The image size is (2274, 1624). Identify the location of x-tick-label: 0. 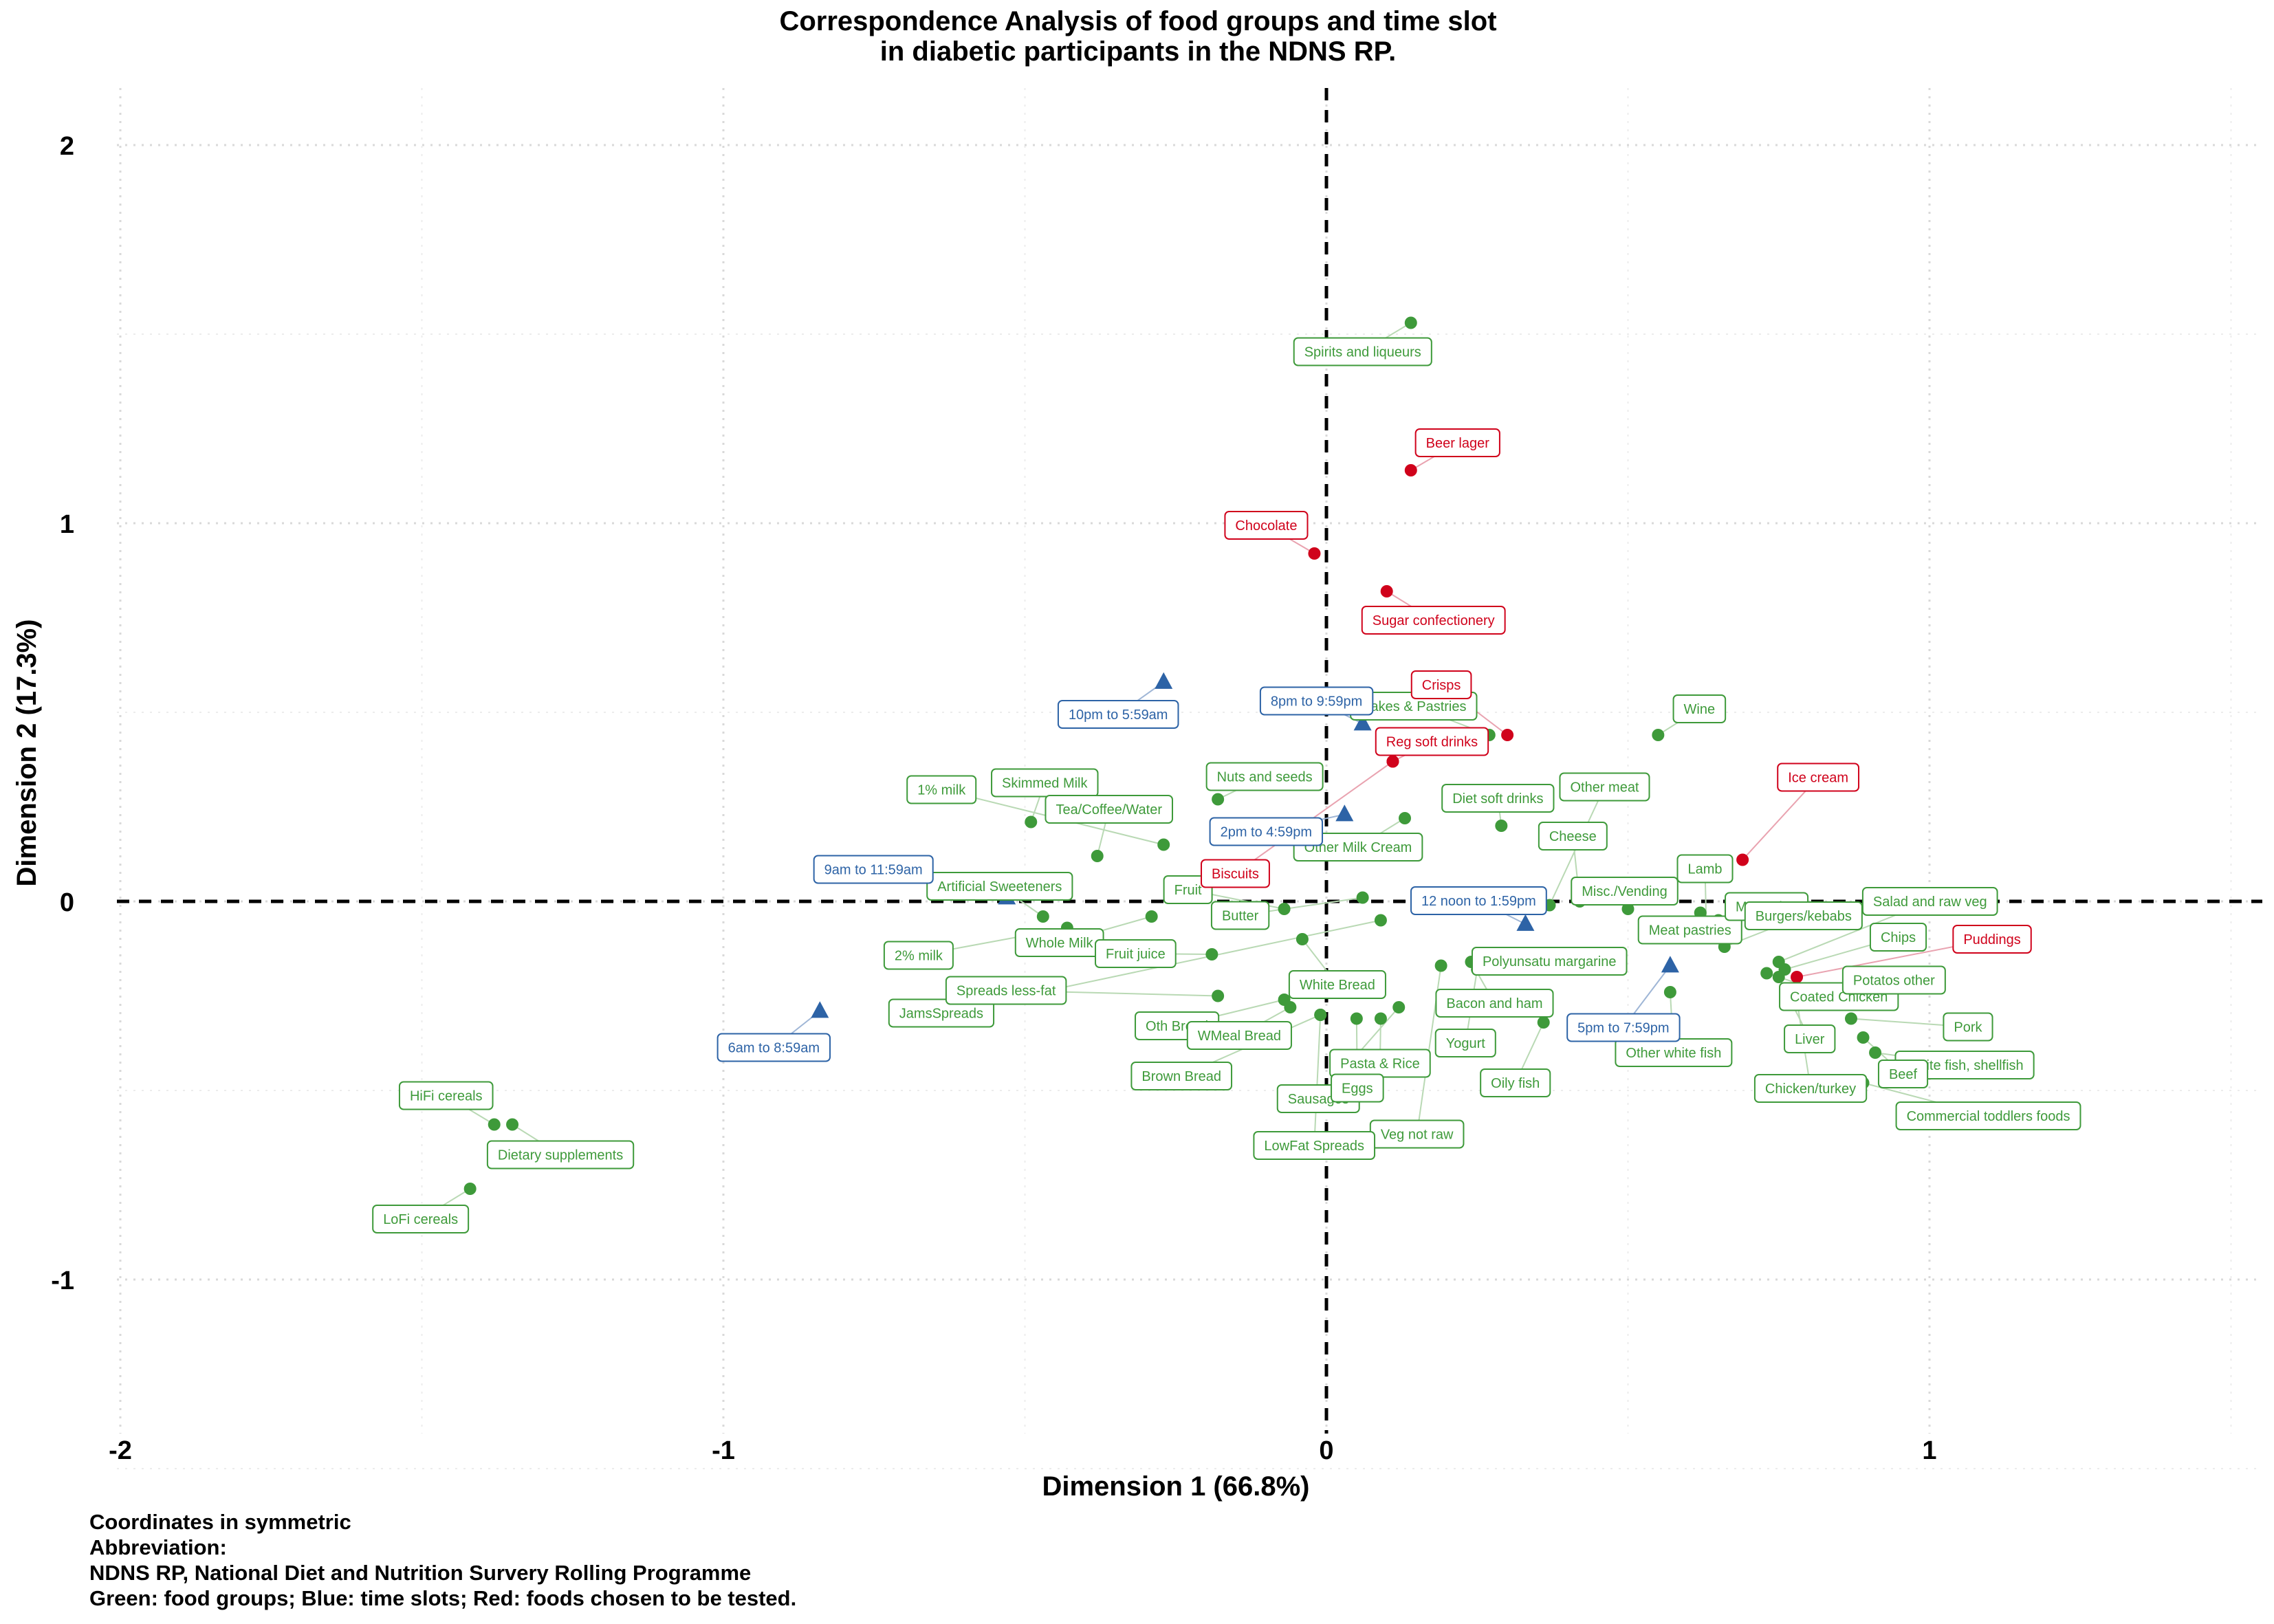
(1326, 1450).